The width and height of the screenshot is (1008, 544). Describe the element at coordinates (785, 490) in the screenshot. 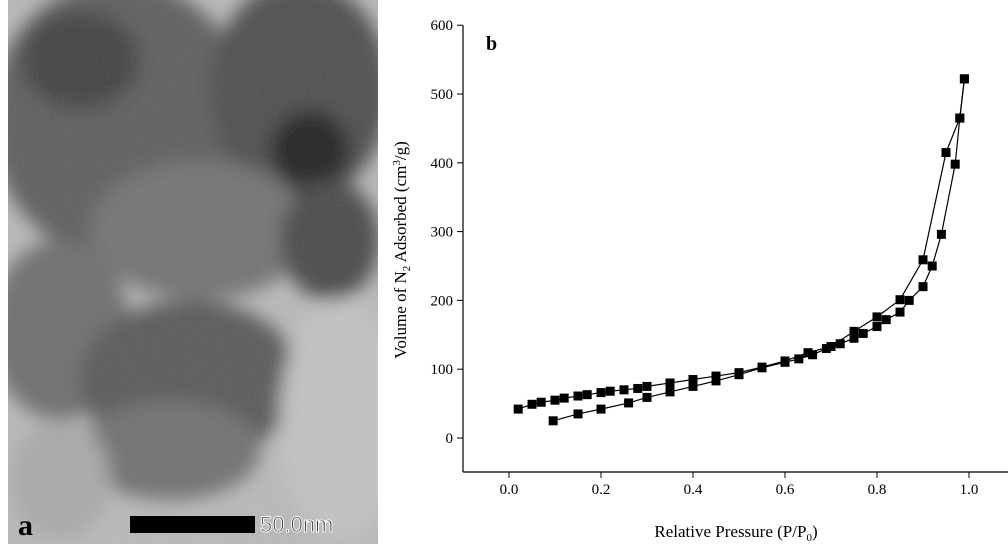

I see `x-tick-label: 0.6` at that location.